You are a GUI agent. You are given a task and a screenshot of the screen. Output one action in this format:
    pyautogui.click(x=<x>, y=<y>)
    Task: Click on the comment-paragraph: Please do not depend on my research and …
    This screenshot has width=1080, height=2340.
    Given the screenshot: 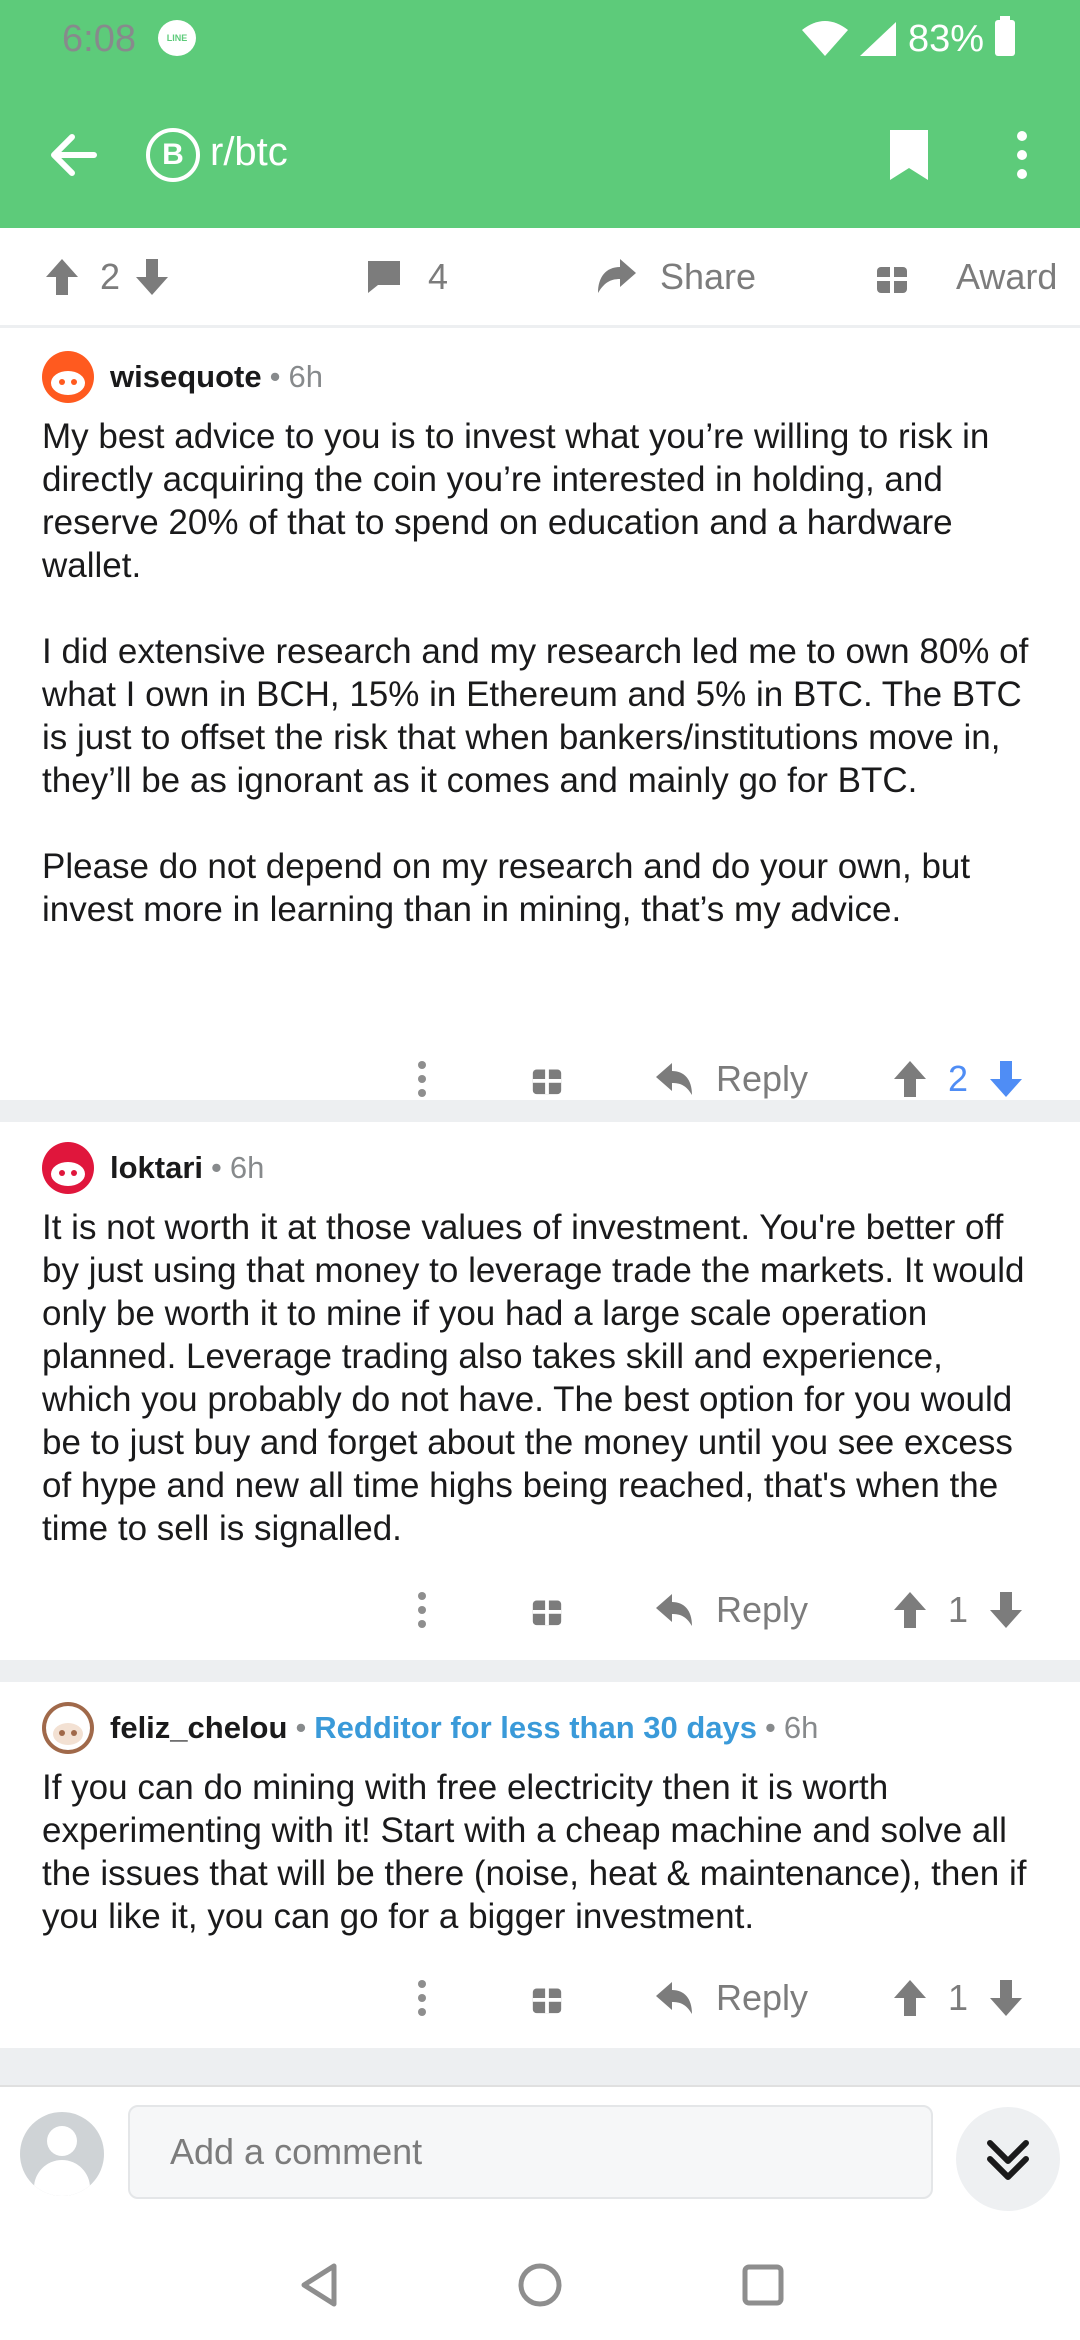 What is the action you would take?
    pyautogui.click(x=506, y=888)
    